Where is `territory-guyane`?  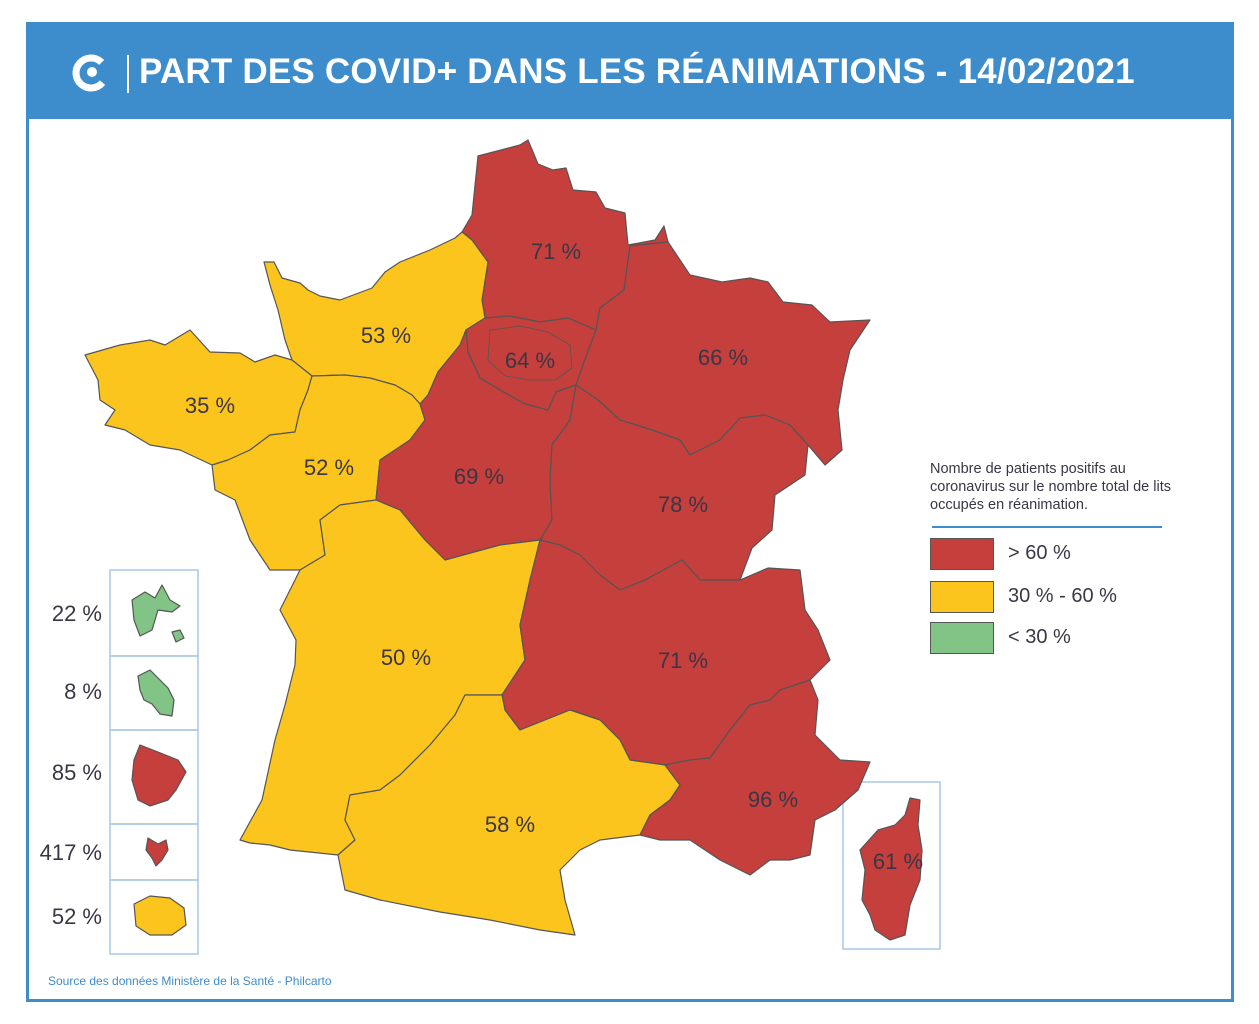
territory-guyane is located at coordinates (159, 775).